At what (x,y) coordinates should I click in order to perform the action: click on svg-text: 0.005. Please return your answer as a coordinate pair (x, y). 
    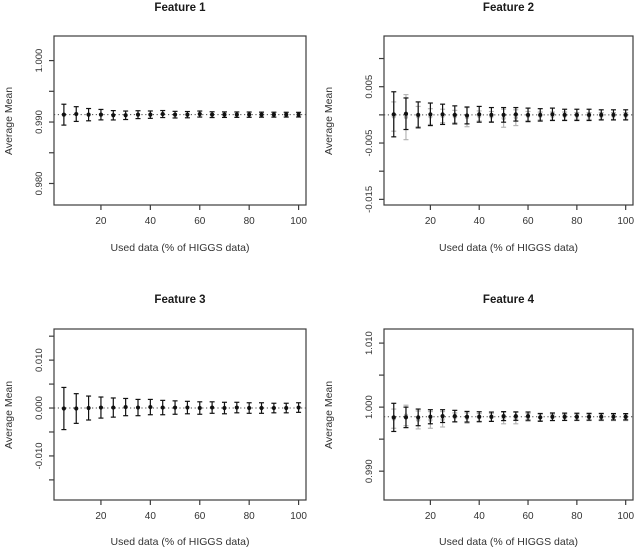
    Looking at the image, I should click on (369, 87).